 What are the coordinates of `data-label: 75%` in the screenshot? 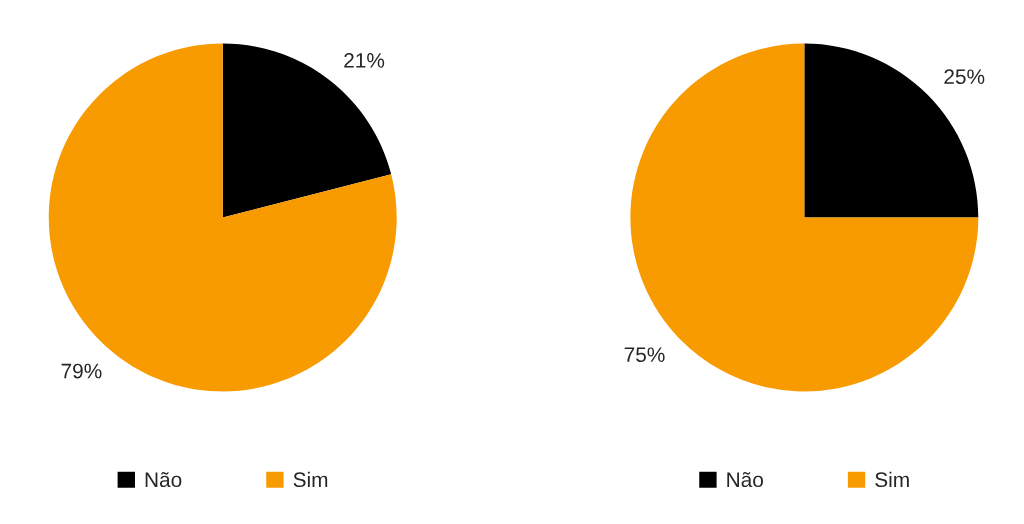 It's located at (644, 355).